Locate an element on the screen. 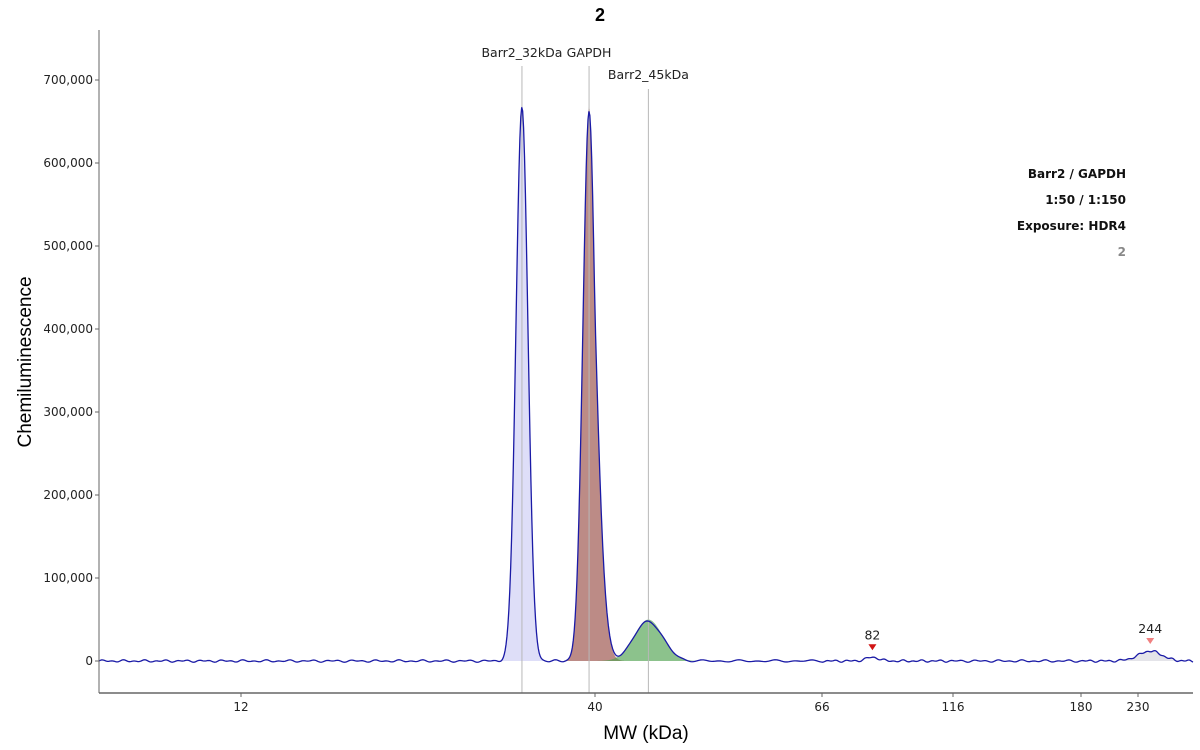 The height and width of the screenshot is (750, 1200). marker-label-0: 82 is located at coordinates (872, 634).